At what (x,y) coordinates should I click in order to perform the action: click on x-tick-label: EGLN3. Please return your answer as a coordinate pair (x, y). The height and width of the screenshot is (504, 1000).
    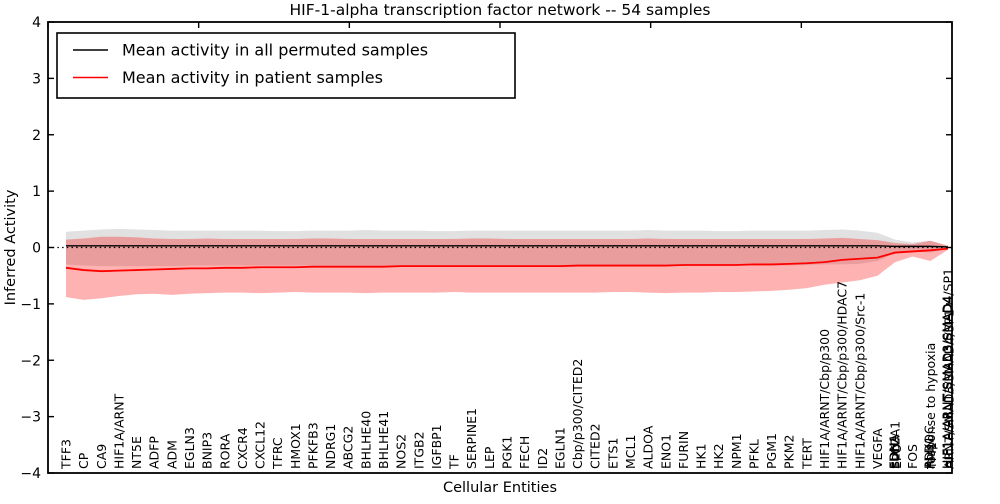
    Looking at the image, I should click on (189, 448).